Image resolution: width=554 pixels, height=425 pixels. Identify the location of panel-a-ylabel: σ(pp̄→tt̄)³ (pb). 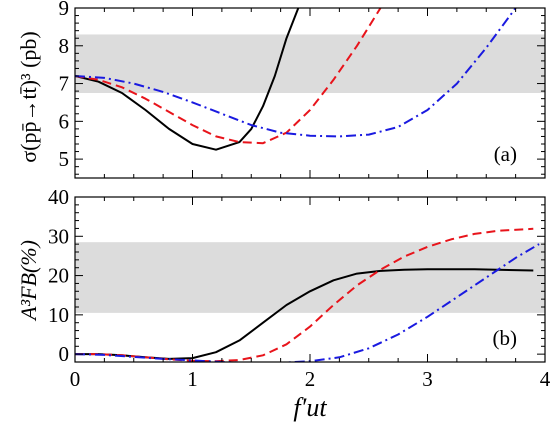
(28, 96).